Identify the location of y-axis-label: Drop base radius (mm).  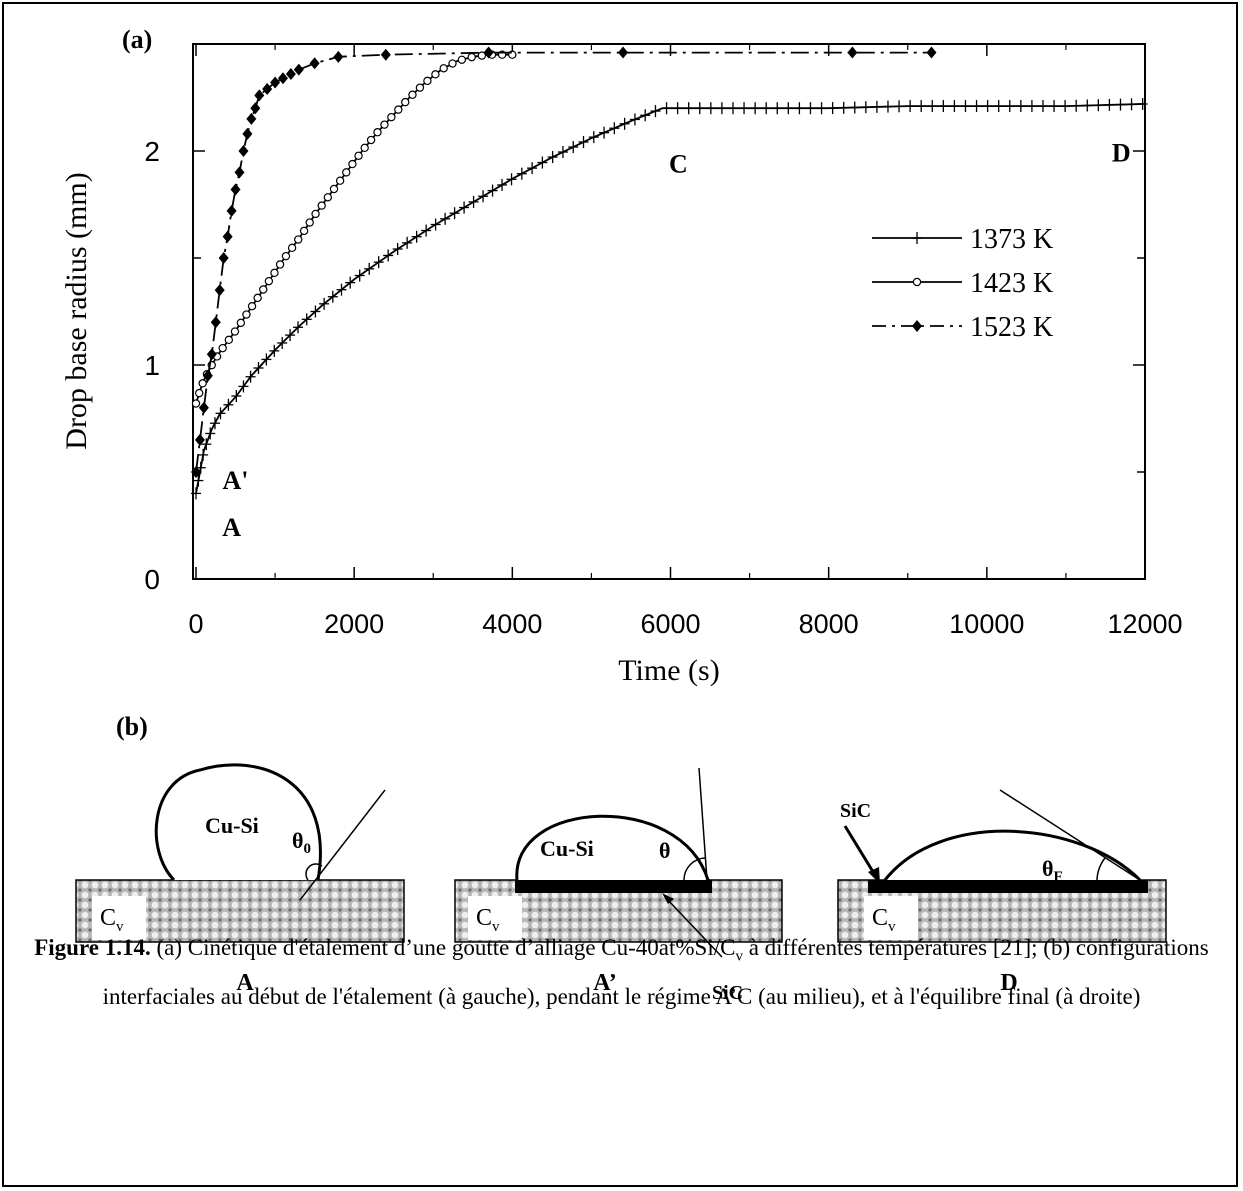
(76, 310).